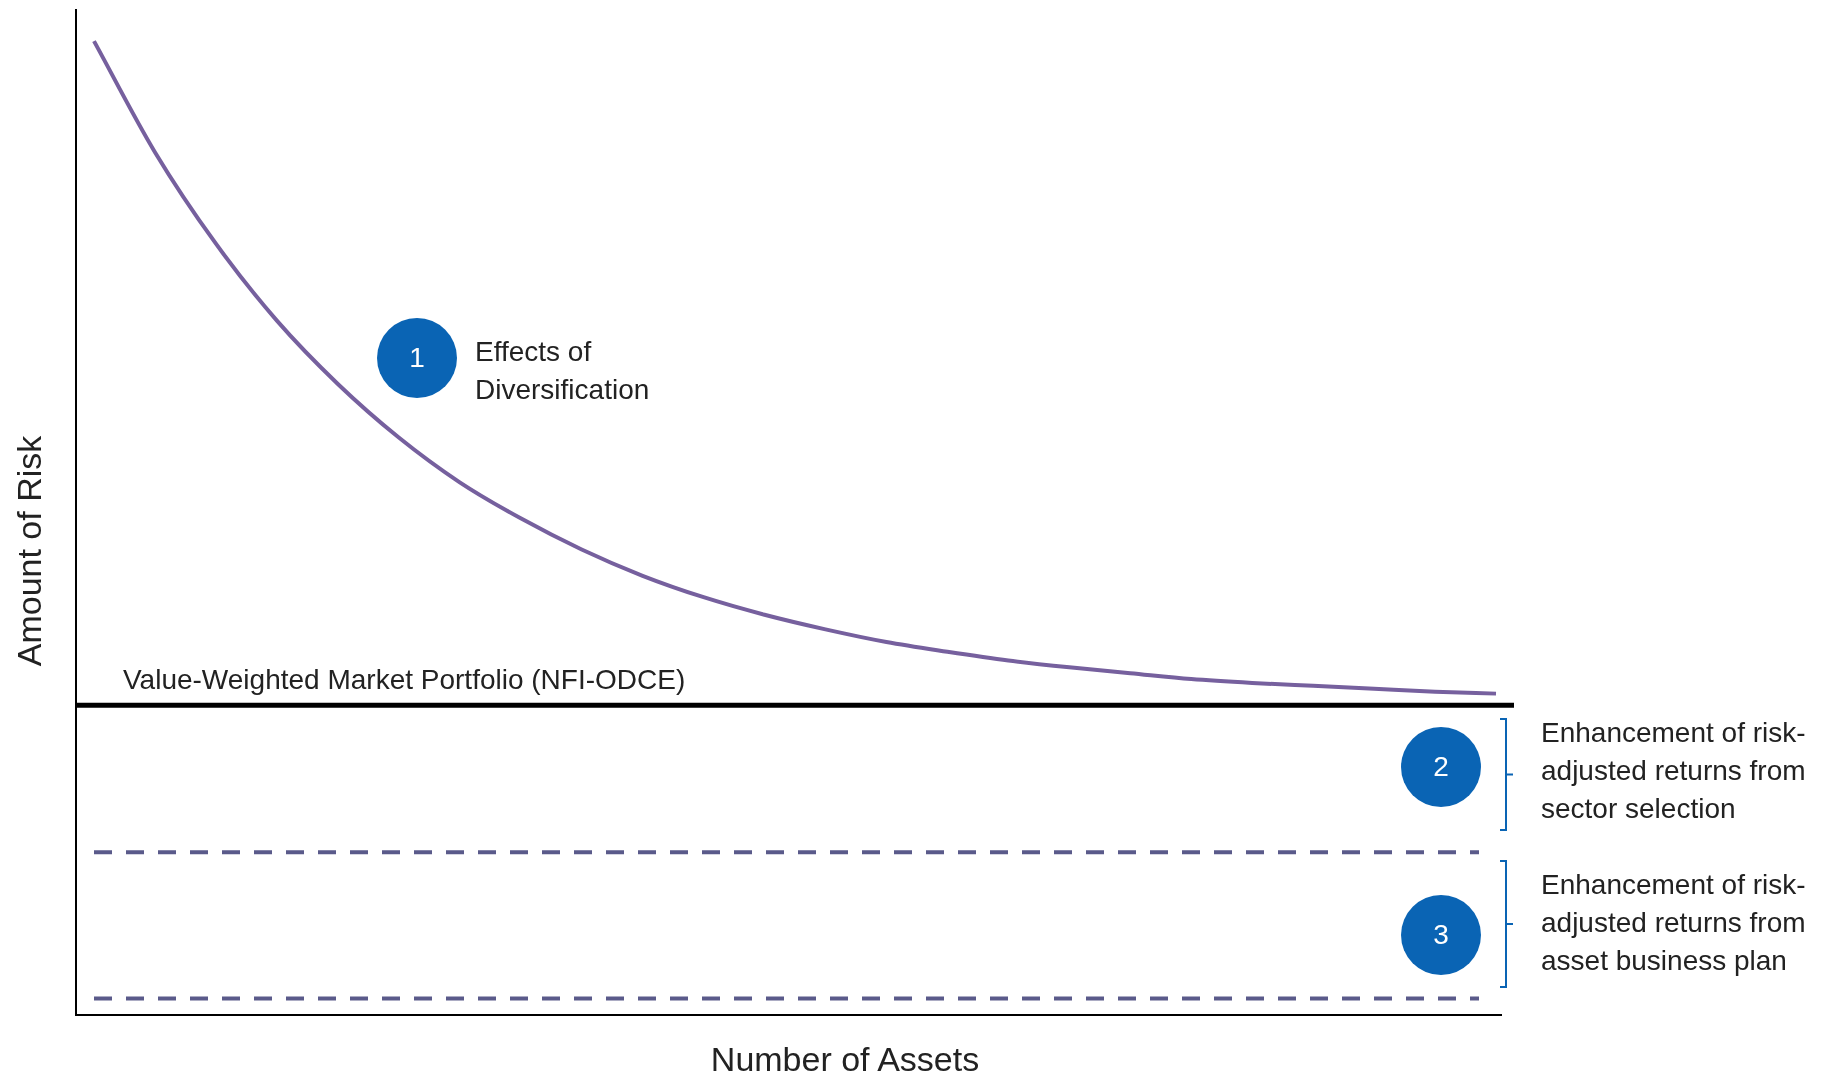 Image resolution: width=1840 pixels, height=1078 pixels. Describe the element at coordinates (404, 680) in the screenshot. I see `ref-line-label: Value-Weighted Market Portfolio (NFI-ODCE)` at that location.